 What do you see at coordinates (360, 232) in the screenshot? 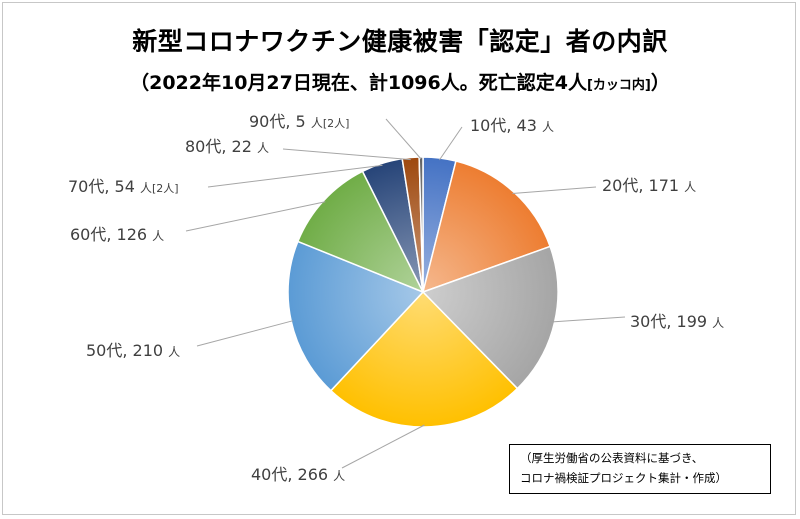
I see `pie-slice-60s` at bounding box center [360, 232].